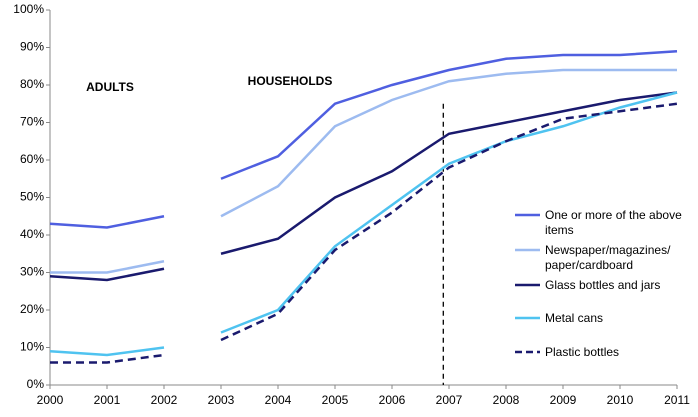 This screenshot has height=417, width=698. Describe the element at coordinates (32, 122) in the screenshot. I see `y-tick-label: 70%` at that location.